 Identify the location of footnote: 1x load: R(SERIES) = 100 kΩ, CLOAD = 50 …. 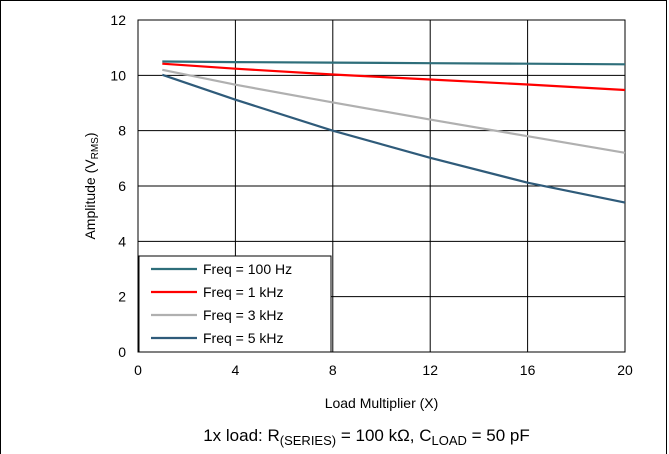
(366, 437).